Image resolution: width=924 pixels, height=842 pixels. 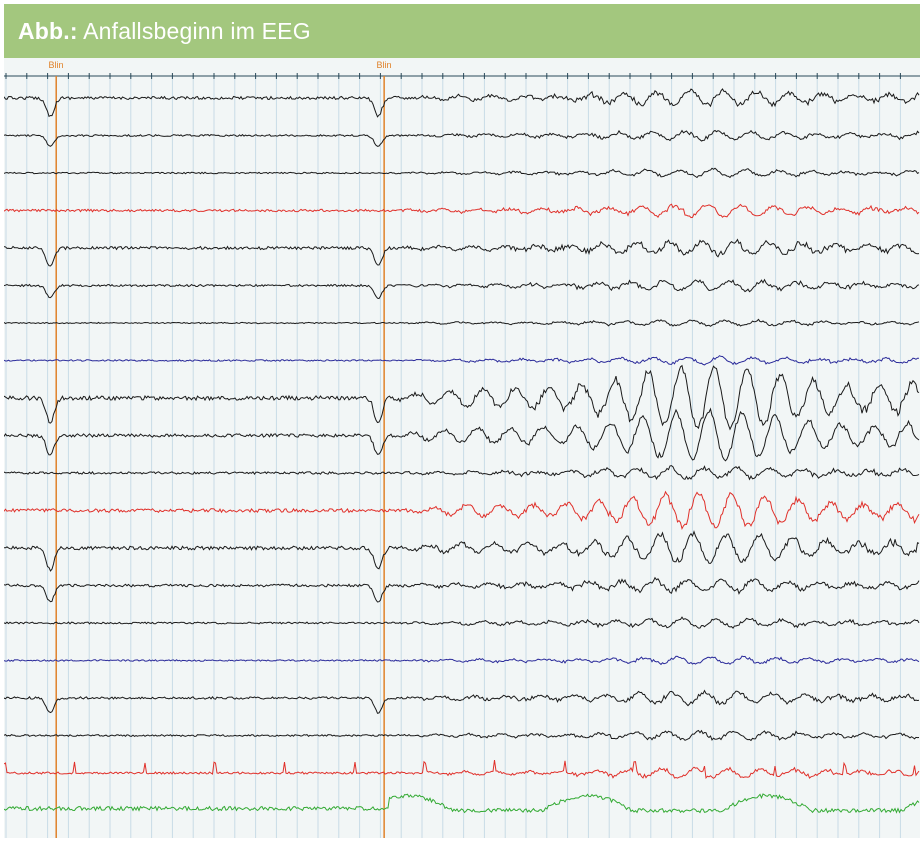 What do you see at coordinates (462, 701) in the screenshot?
I see `eeg-channel-17-trace` at bounding box center [462, 701].